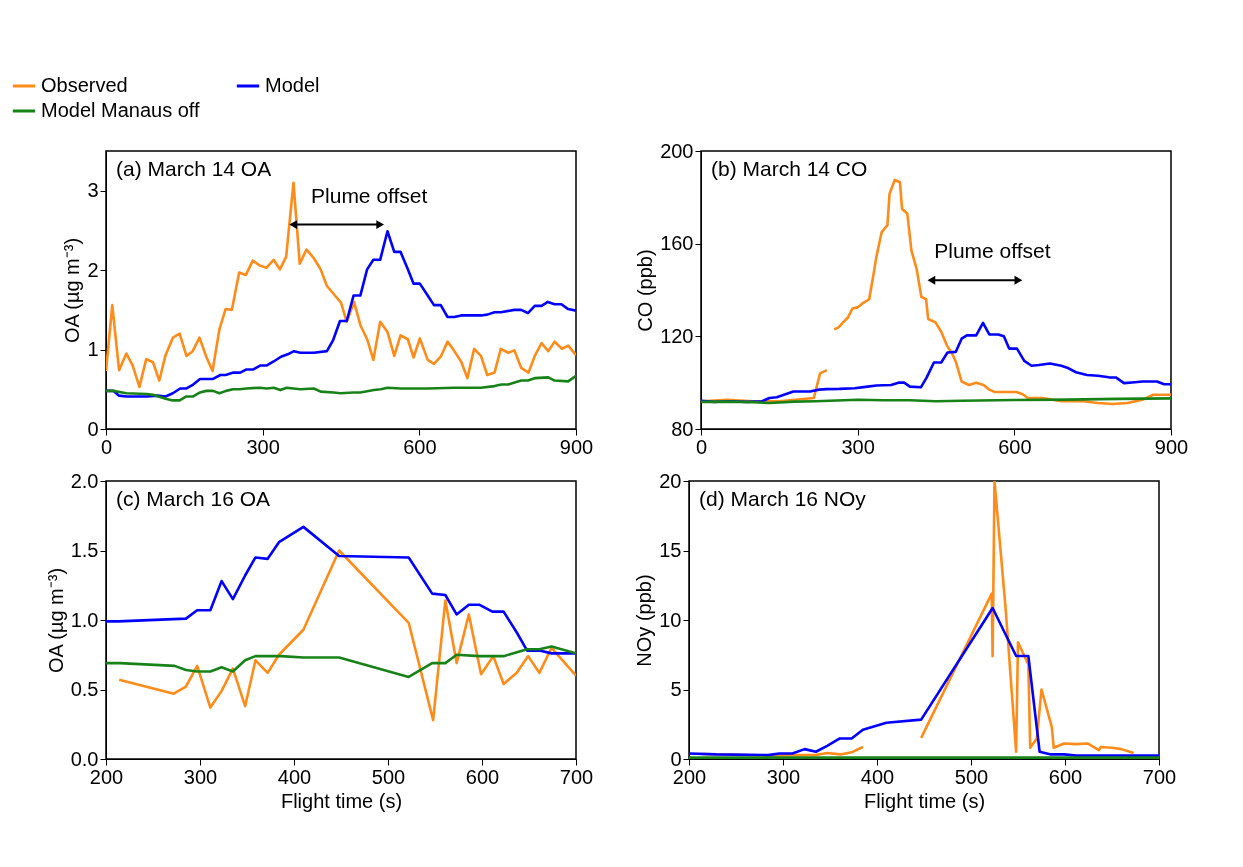 Image resolution: width=1243 pixels, height=867 pixels. Describe the element at coordinates (84, 85) in the screenshot. I see `legend-label: Observed` at that location.